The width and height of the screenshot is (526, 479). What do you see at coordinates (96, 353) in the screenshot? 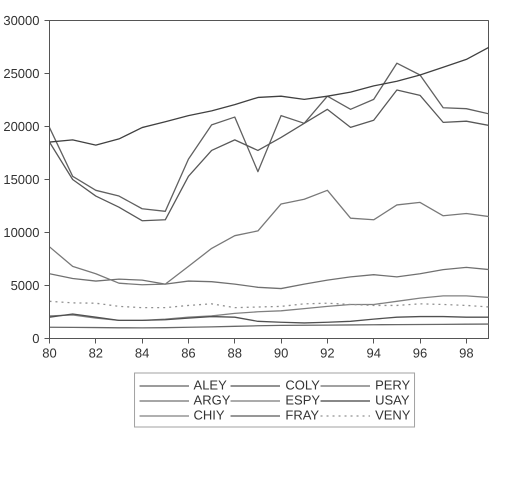
I see `x-tick-label: 82` at bounding box center [96, 353].